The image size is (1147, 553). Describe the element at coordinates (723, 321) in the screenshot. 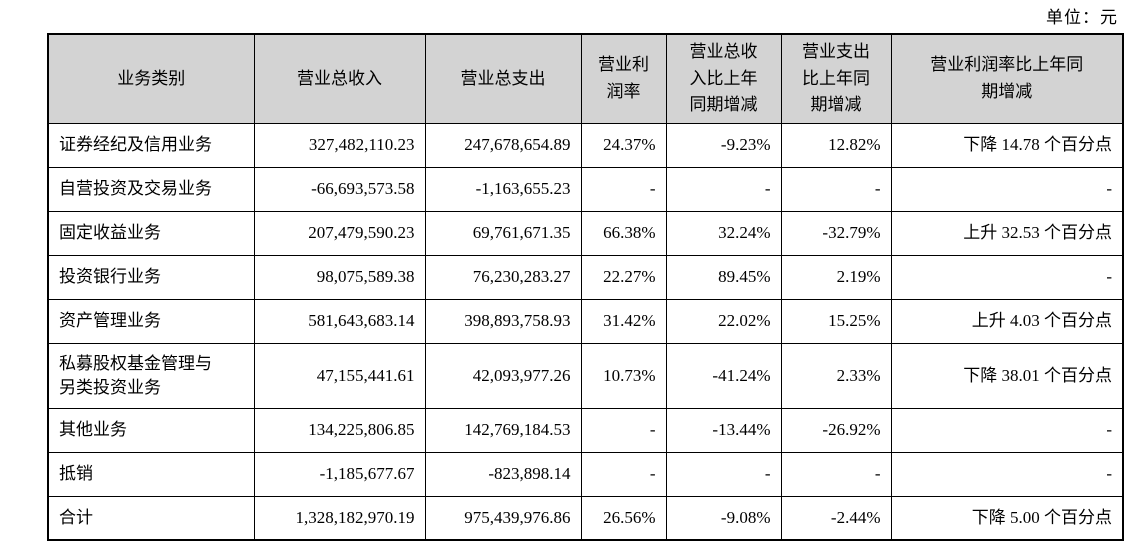

I see `cell-revenue-yoy: 22.02%` at that location.